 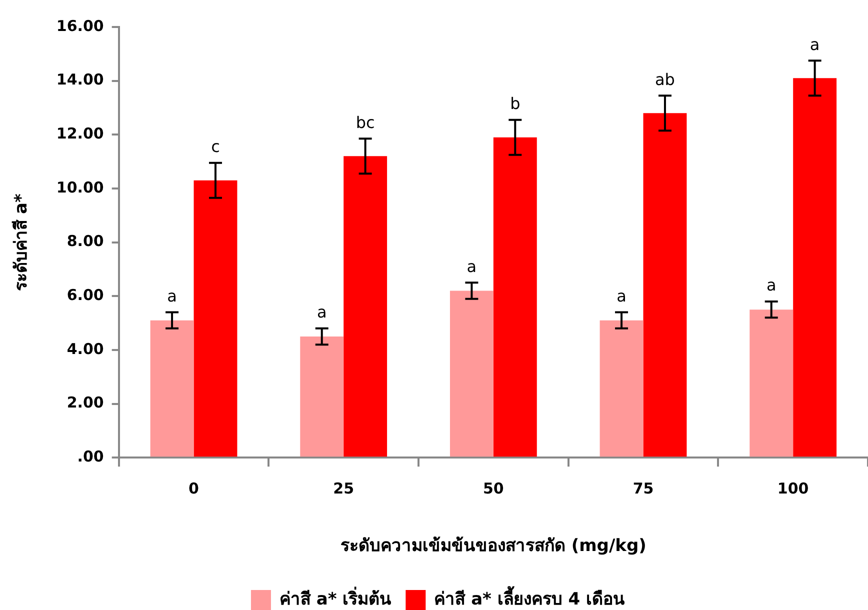 I want to click on x-axis-title: ระดับความเข้มข้นของสารสกัด (mg/kg), so click(x=493, y=546).